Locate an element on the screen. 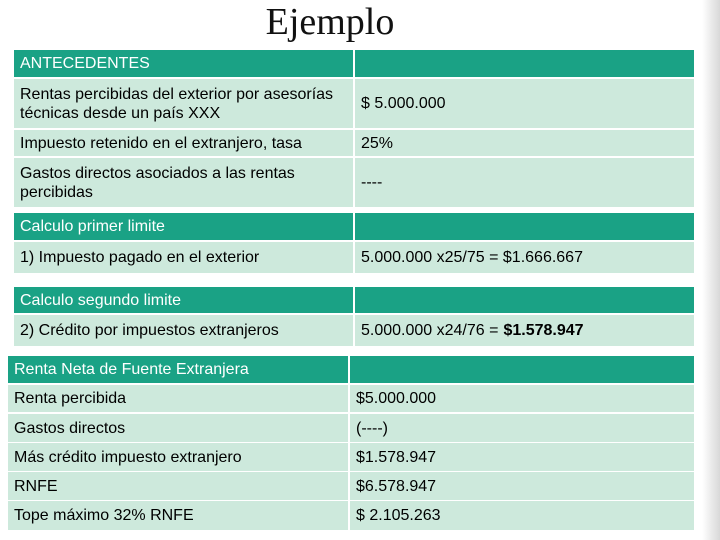  label-text: Tope máximo 32% RNFE is located at coordinates (104, 515).